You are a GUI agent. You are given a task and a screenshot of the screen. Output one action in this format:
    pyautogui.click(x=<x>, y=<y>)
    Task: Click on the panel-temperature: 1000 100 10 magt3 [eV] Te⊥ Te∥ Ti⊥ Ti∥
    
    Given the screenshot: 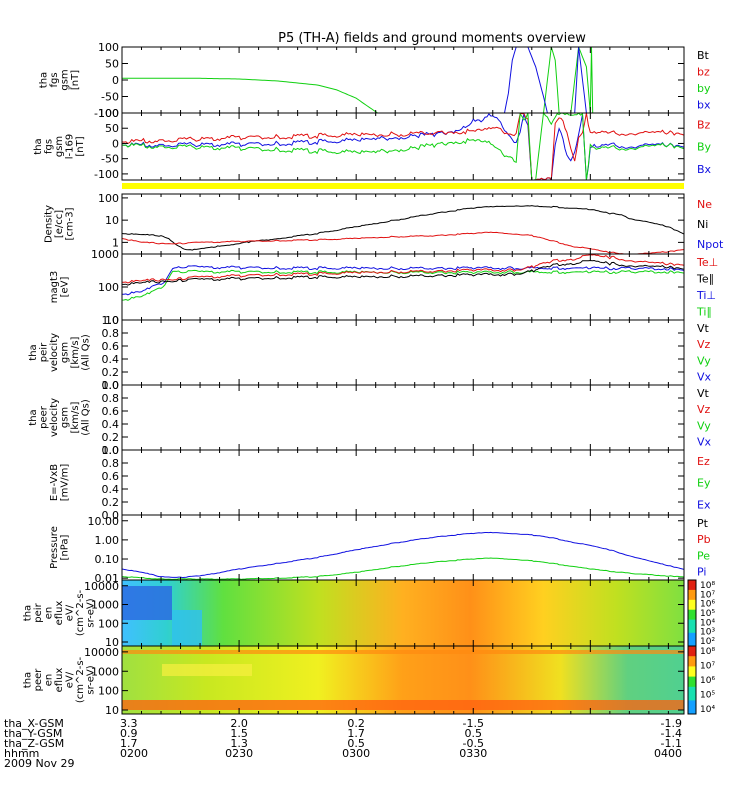 What is the action you would take?
    pyautogui.click(x=383, y=287)
    